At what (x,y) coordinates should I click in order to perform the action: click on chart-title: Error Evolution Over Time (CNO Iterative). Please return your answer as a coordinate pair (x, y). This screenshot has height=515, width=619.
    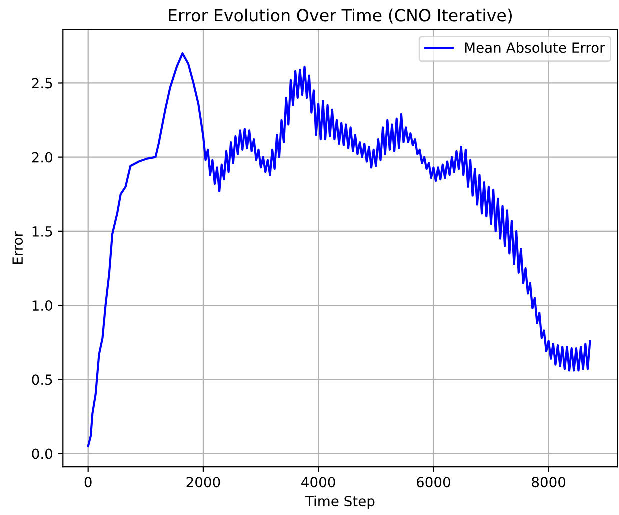
    Looking at the image, I should click on (340, 16).